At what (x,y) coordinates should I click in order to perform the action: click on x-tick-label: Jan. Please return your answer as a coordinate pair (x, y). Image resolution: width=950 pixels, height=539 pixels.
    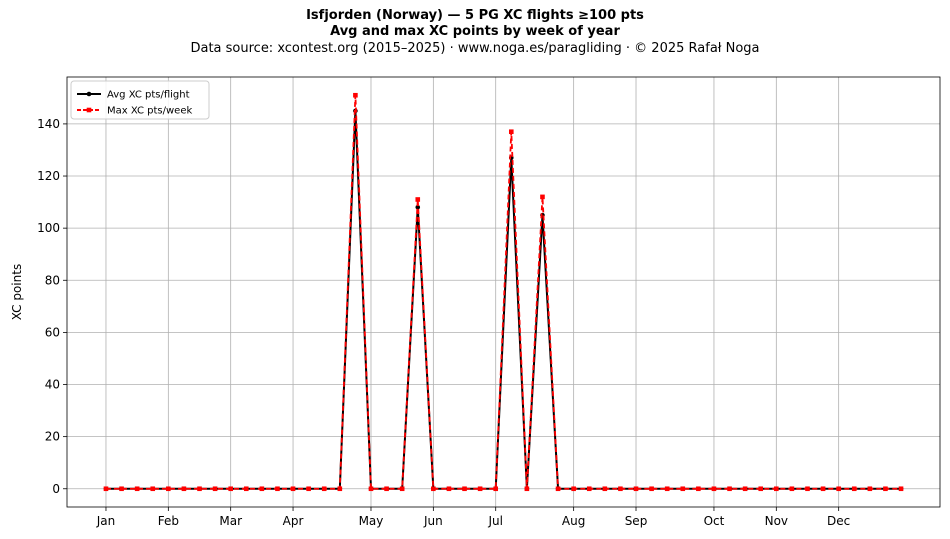
    Looking at the image, I should click on (106, 521).